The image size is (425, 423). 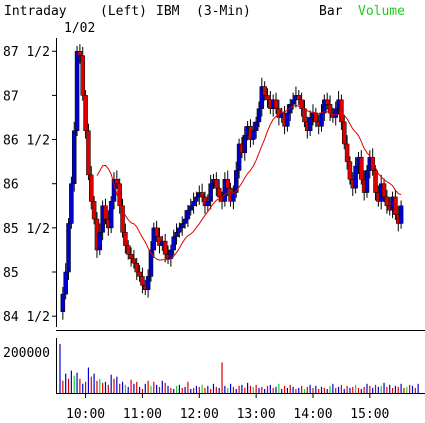 I want to click on time-tick-label: 13:00, so click(x=256, y=414).